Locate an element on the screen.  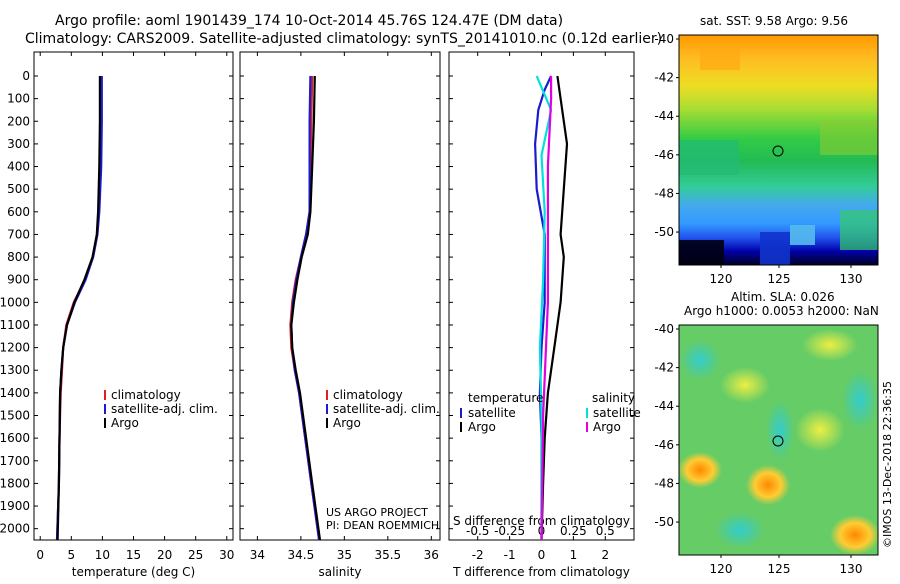
y-tick-label: 1900 is located at coordinates (15, 506).